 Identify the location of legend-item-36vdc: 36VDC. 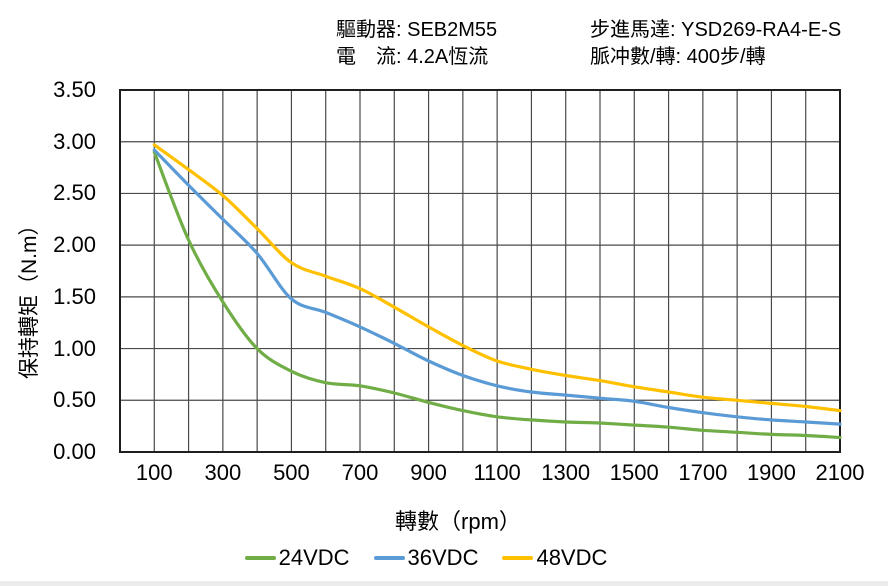
(426, 558).